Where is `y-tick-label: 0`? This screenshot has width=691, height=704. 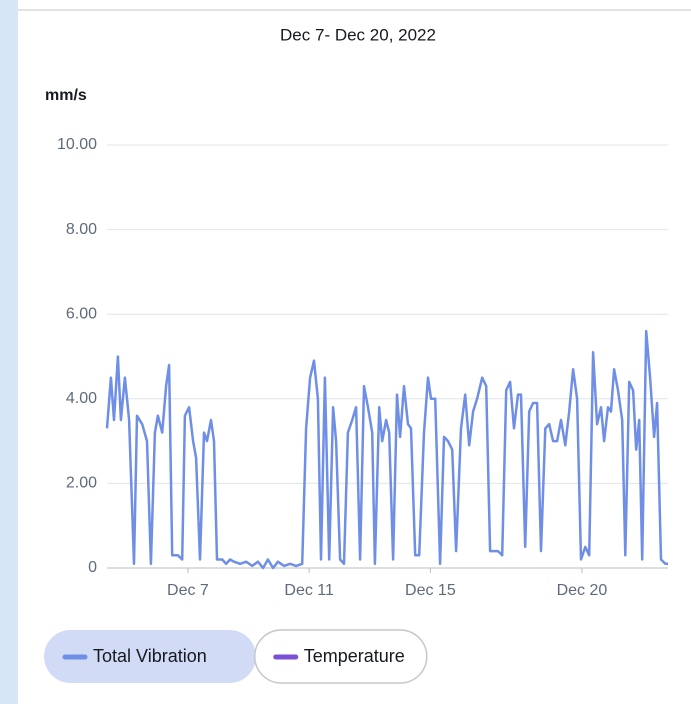
y-tick-label: 0 is located at coordinates (92, 567).